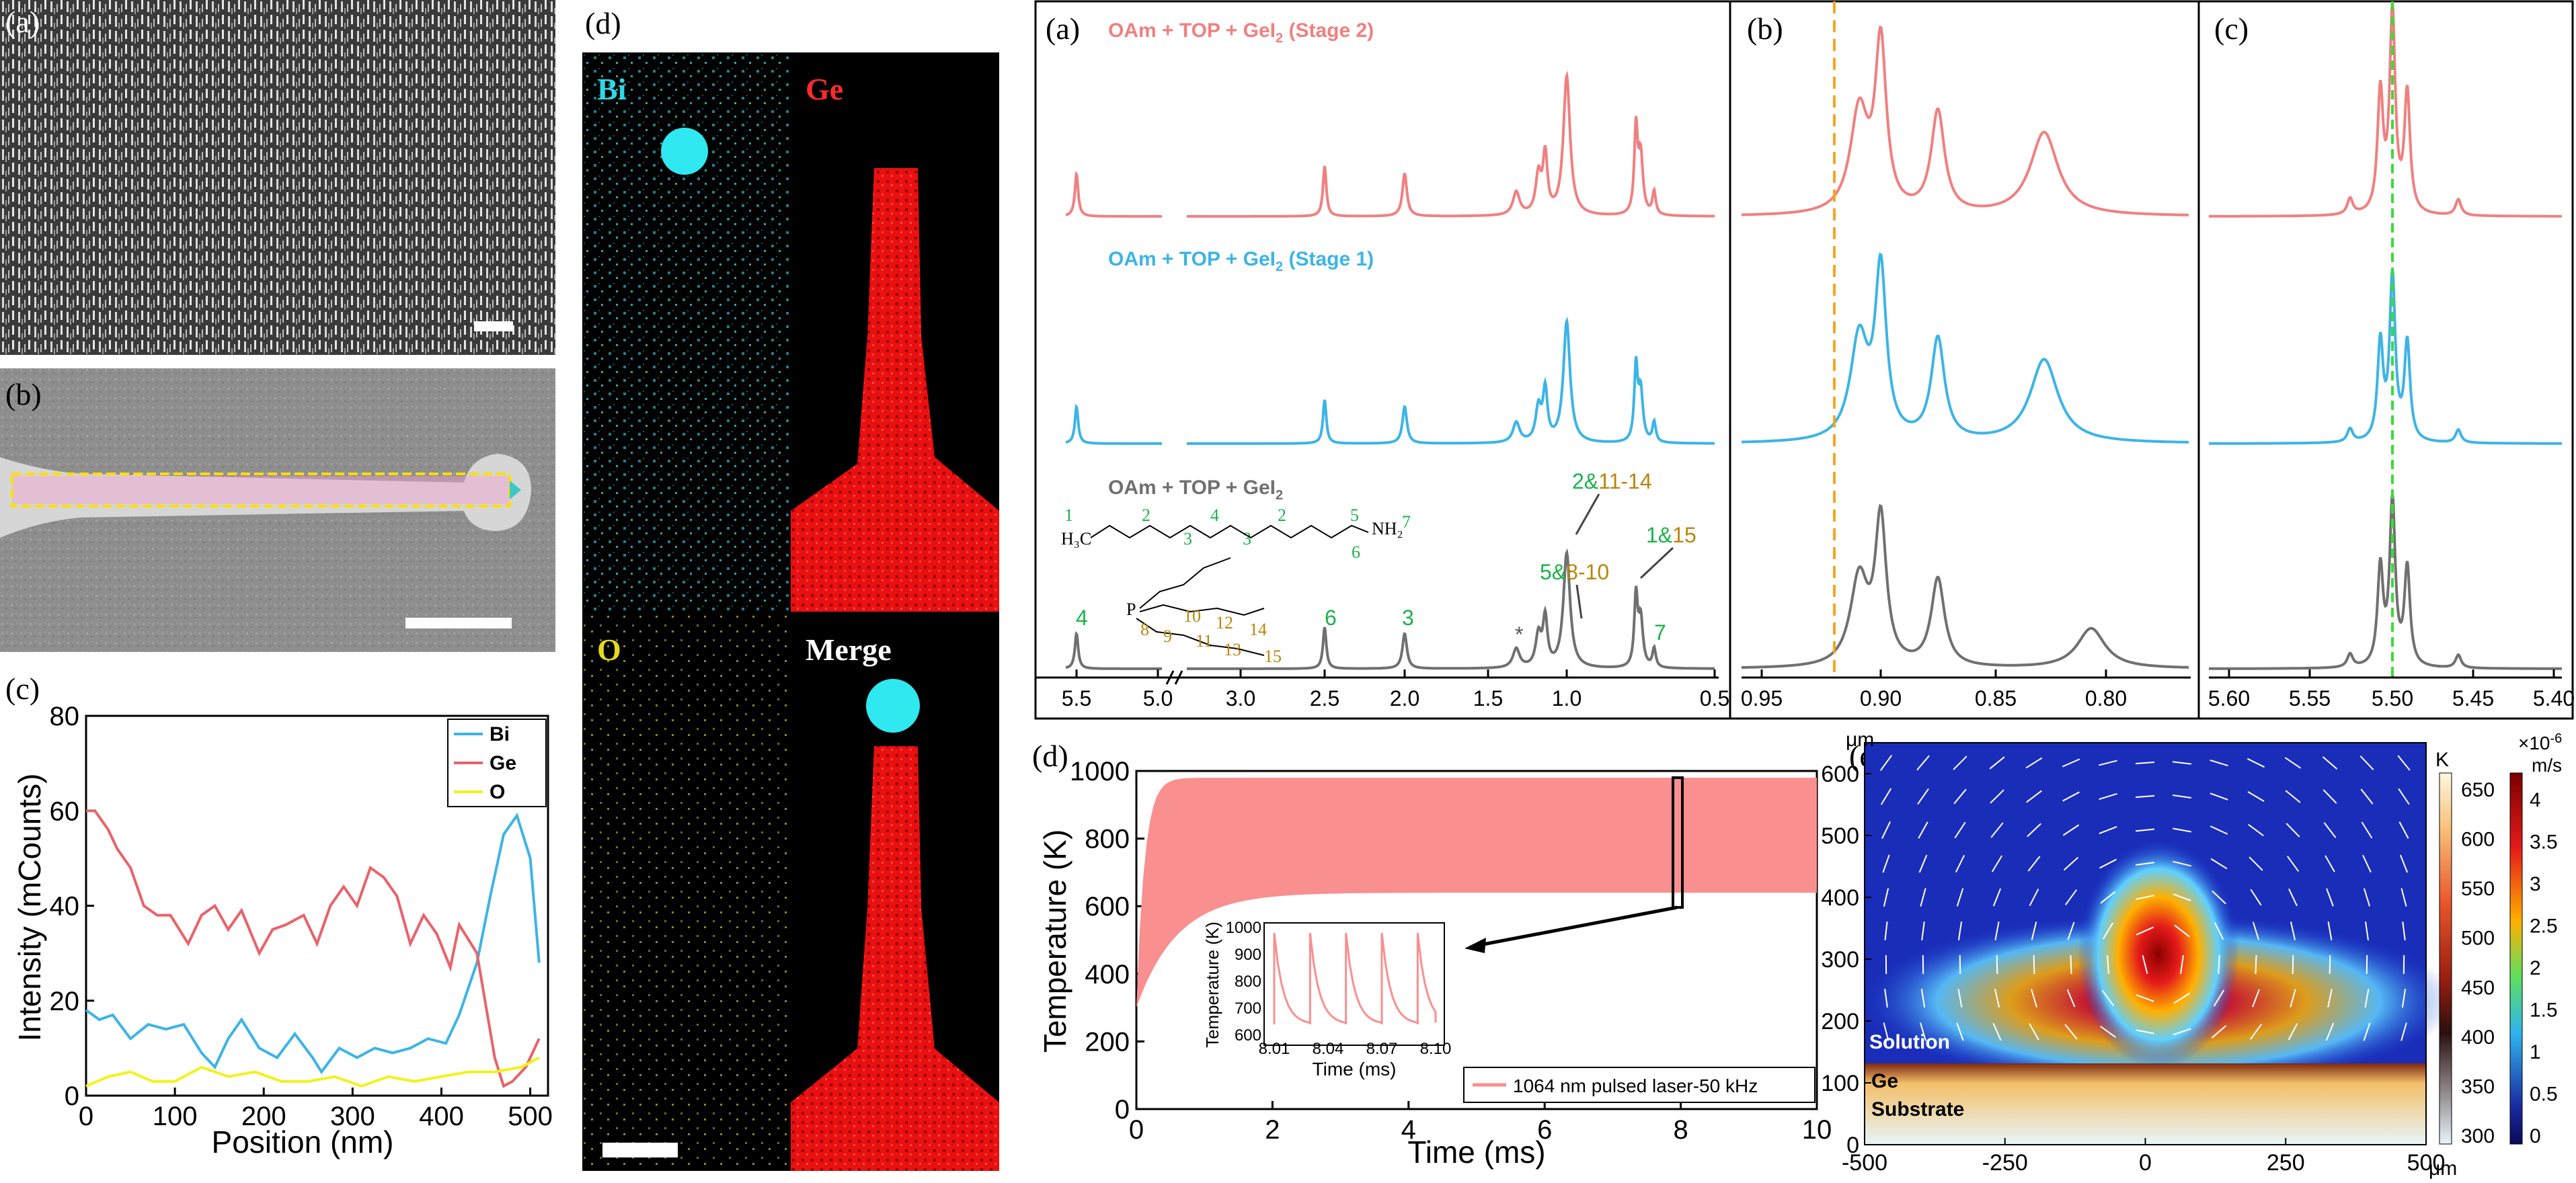 The width and height of the screenshot is (2576, 1183). What do you see at coordinates (1258, 629) in the screenshot?
I see `svg-text: 14` at bounding box center [1258, 629].